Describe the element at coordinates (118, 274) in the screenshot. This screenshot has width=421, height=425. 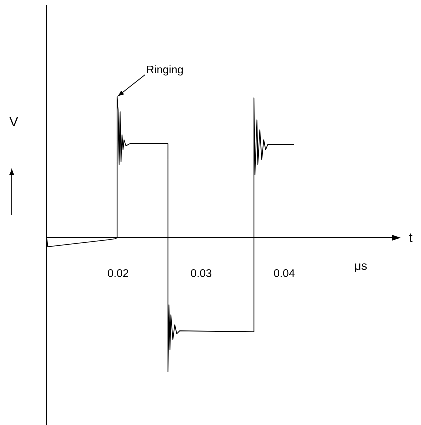
I see `x-tick-label: 0.02` at that location.